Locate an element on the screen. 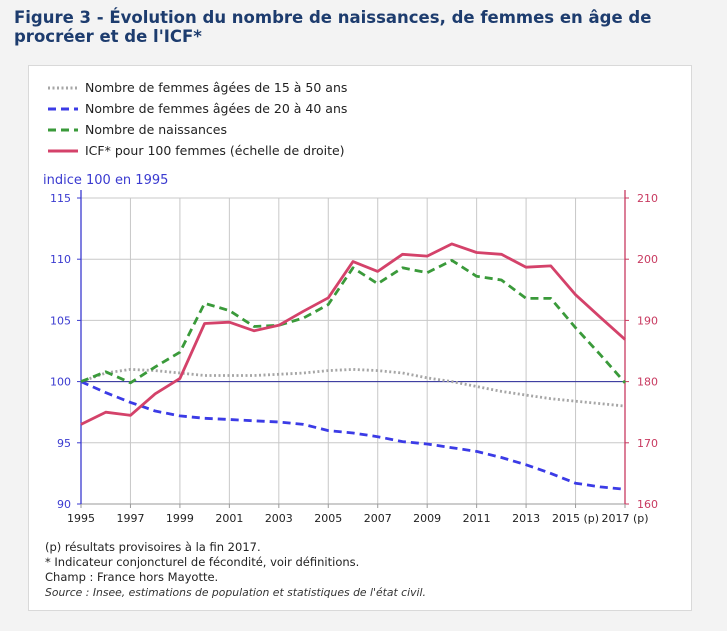 The width and height of the screenshot is (727, 631). x-axis-tick-label: 1999 is located at coordinates (180, 518).